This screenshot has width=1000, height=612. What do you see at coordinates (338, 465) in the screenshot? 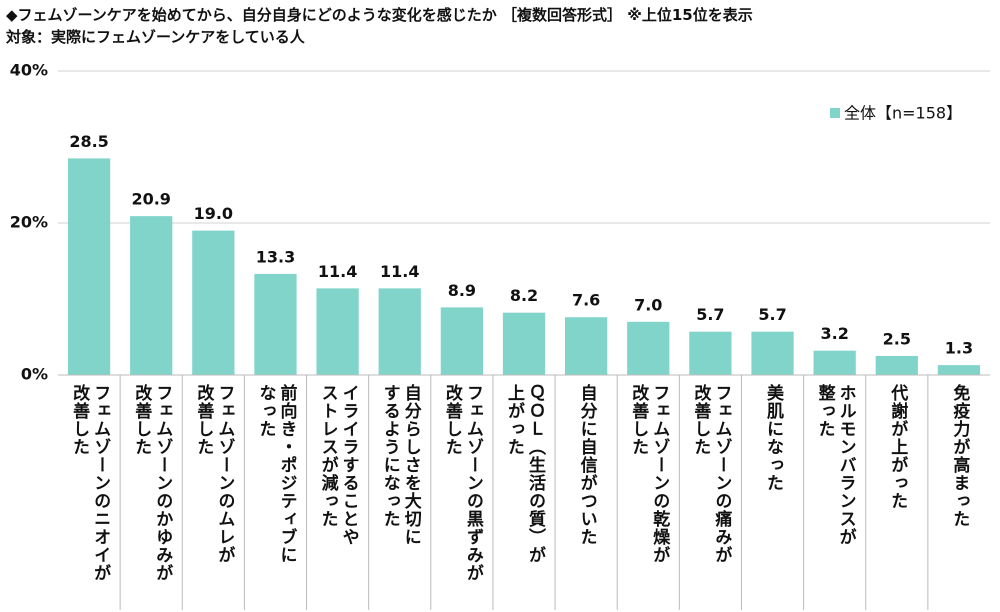
I see `x-tick-label: イライラすることや ストレスが減った` at bounding box center [338, 465].